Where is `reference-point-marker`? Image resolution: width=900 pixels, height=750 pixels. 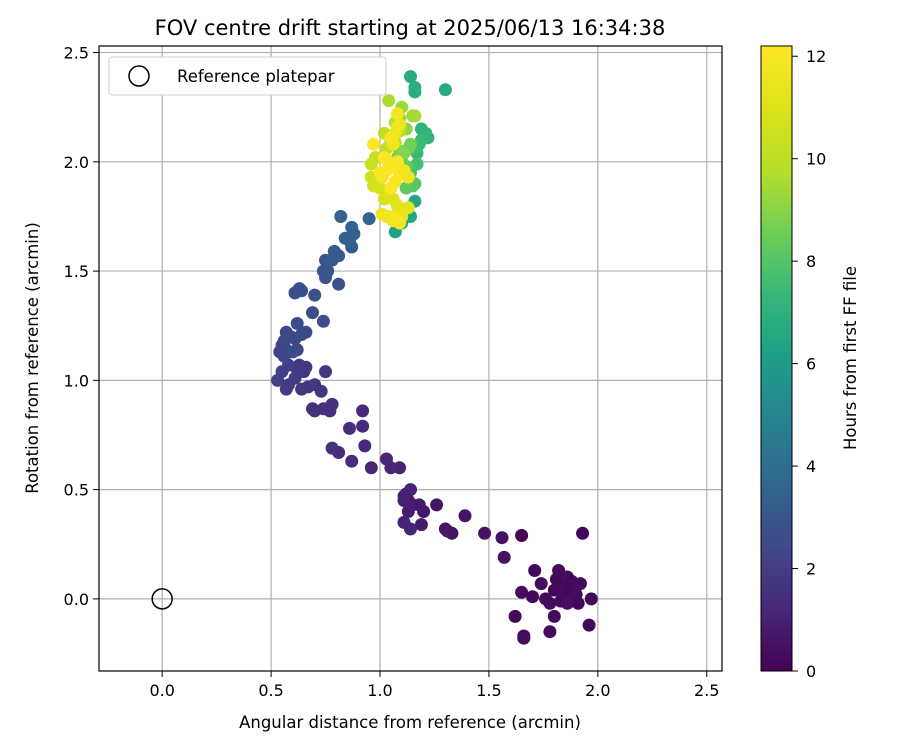
reference-point-marker is located at coordinates (162, 599).